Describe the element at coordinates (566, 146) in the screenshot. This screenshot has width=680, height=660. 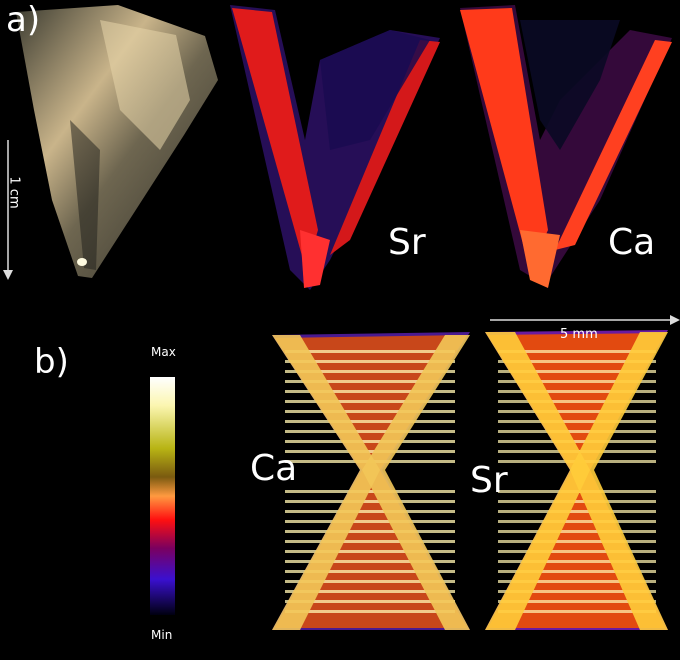
I see `ca-map-panel-a` at that location.